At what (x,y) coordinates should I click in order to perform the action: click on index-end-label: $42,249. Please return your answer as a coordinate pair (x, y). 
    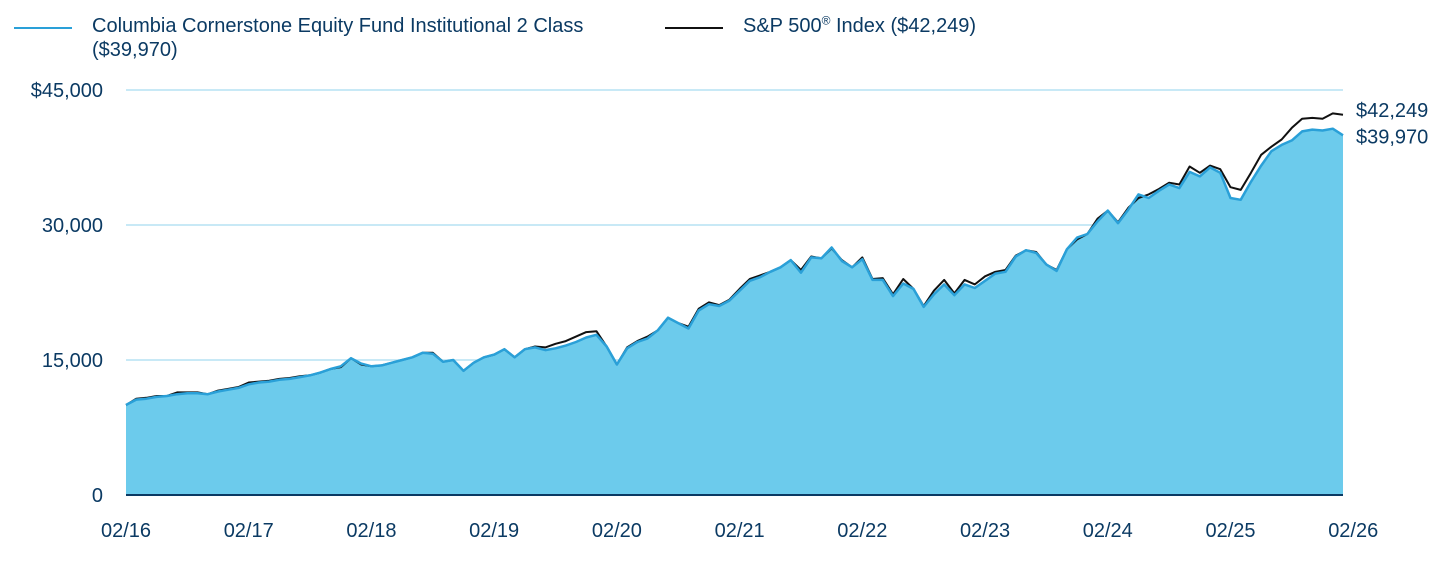
    Looking at the image, I should click on (1392, 111).